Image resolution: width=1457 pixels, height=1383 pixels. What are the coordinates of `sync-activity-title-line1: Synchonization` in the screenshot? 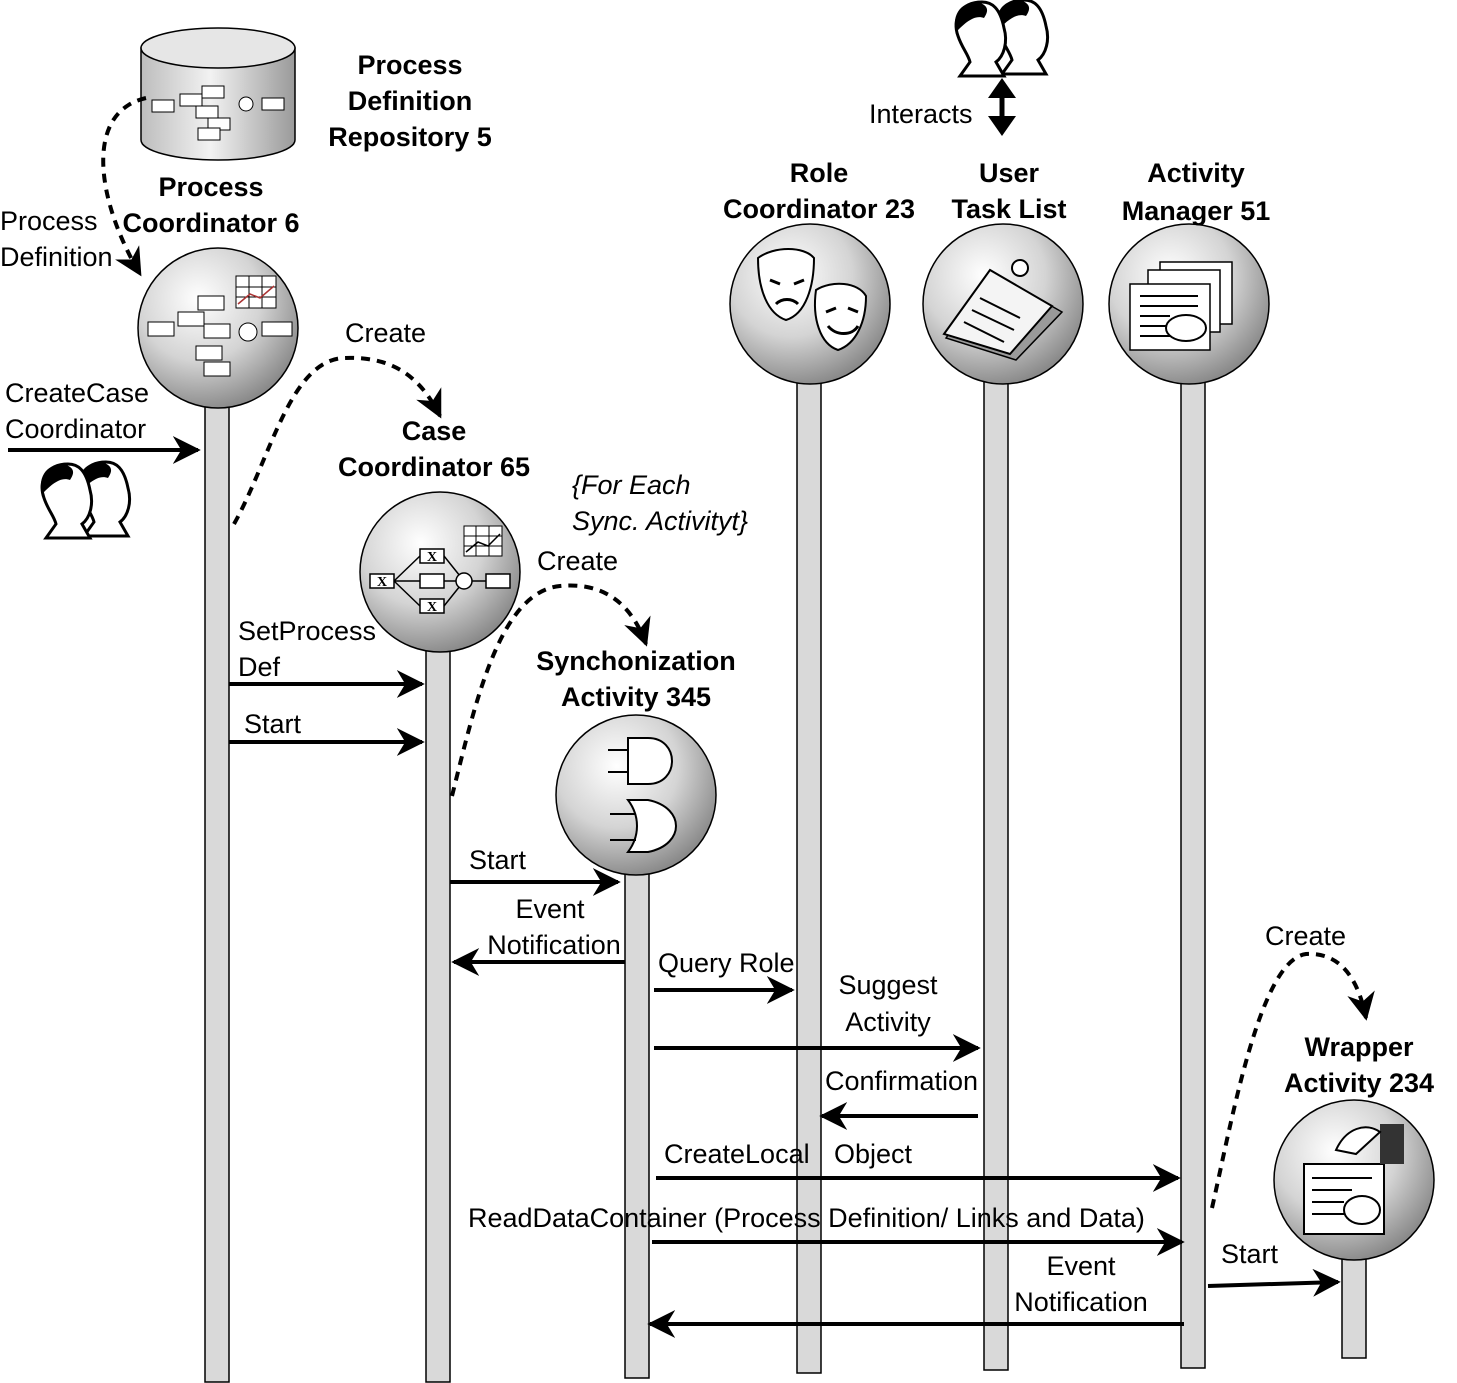 It's located at (636, 661).